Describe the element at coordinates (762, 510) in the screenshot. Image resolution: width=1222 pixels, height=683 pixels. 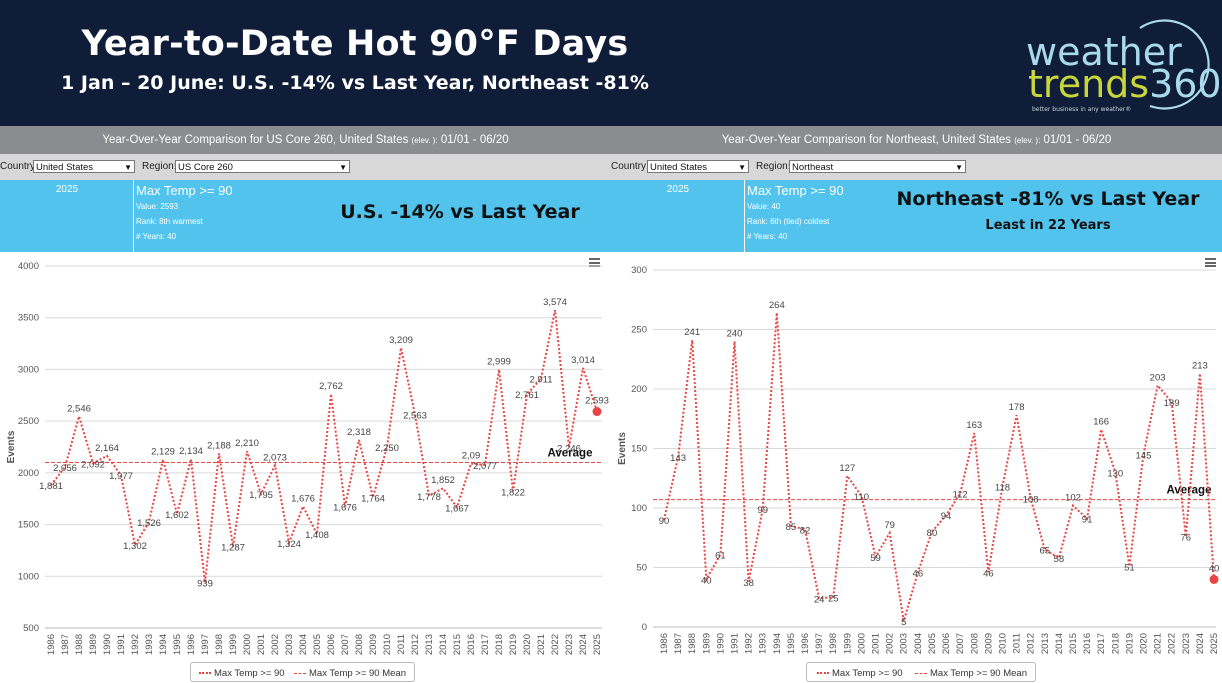
I see `data-label: 99` at that location.